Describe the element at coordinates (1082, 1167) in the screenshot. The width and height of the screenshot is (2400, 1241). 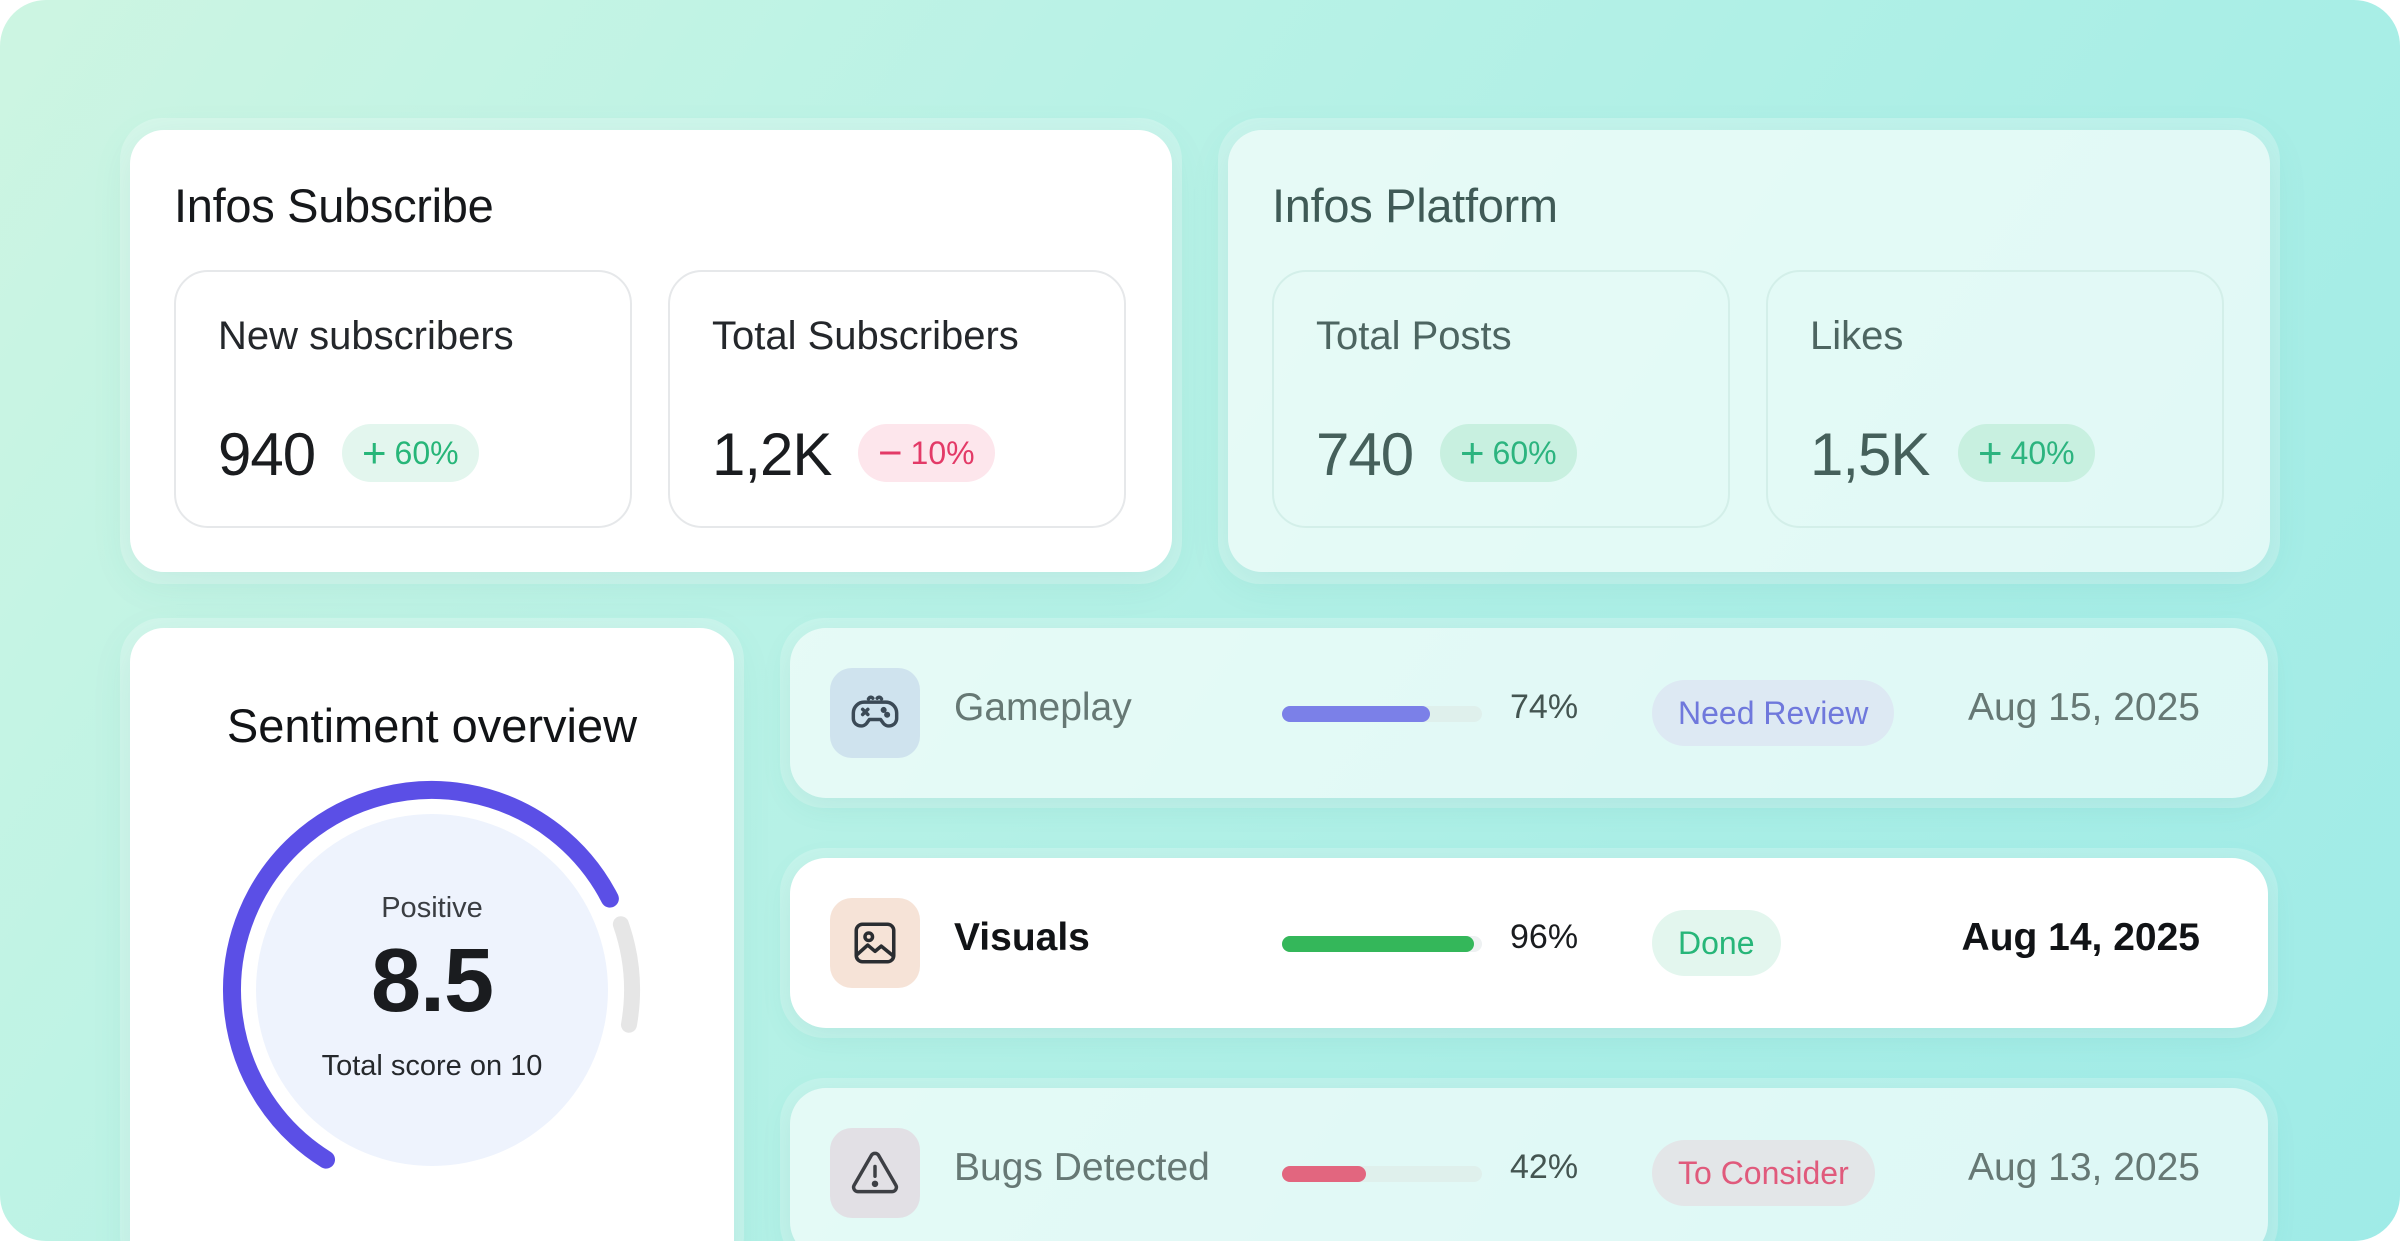
I see `row-name: Bugs Detected` at that location.